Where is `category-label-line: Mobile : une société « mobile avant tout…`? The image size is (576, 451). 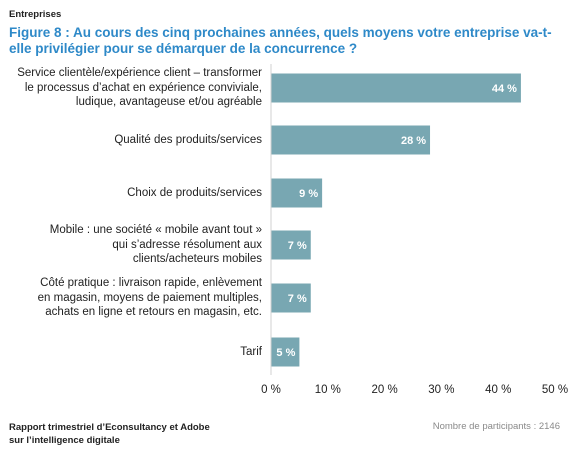 category-label-line: Mobile : une société « mobile avant tout… is located at coordinates (155, 230).